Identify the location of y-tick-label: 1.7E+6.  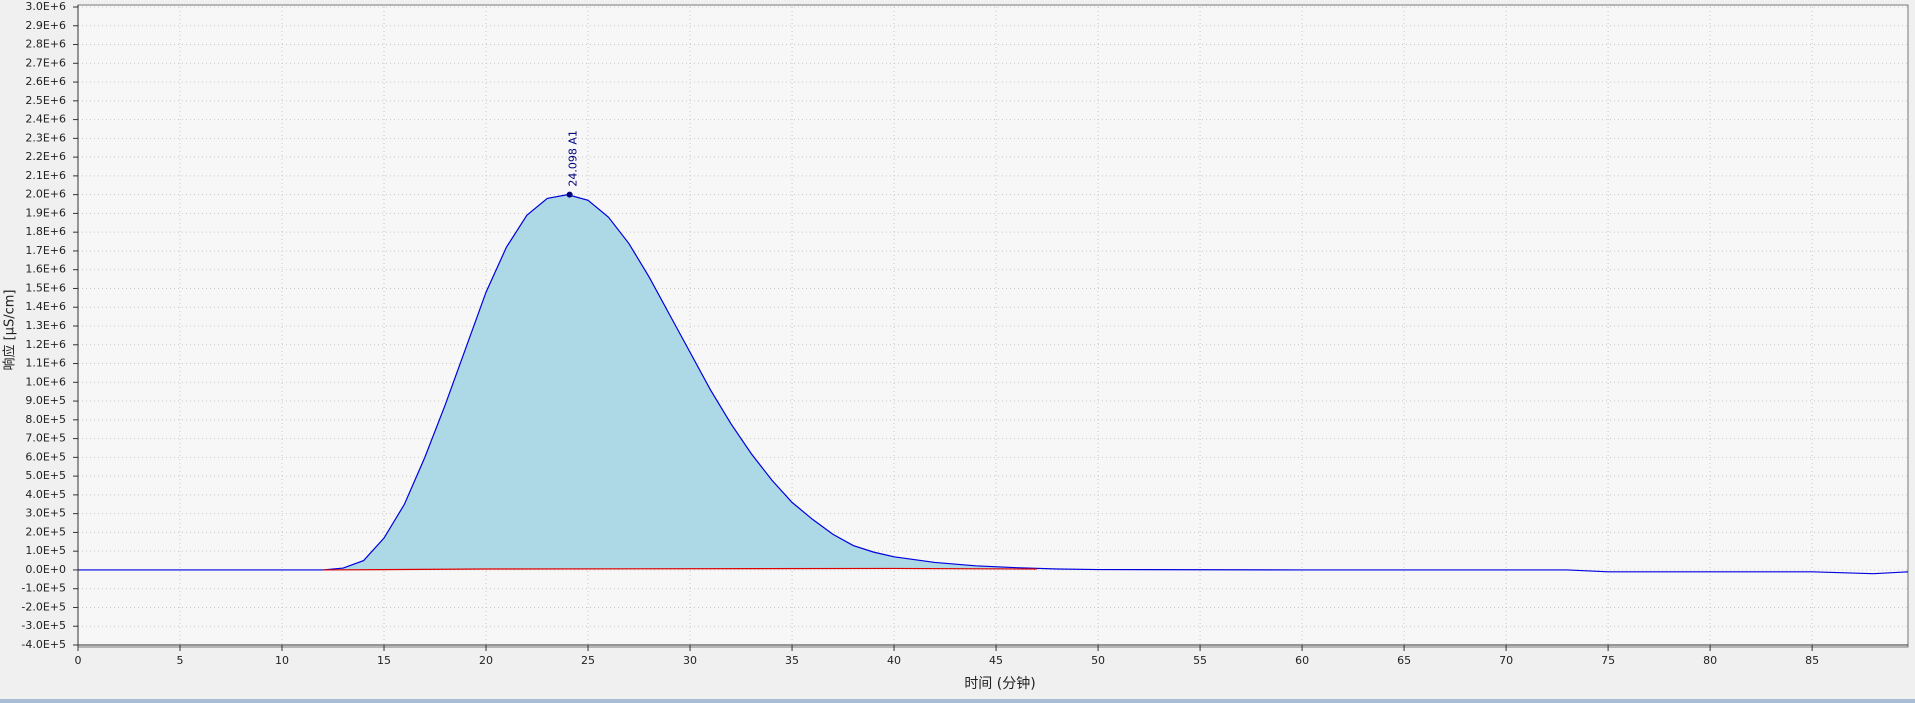
(45, 250).